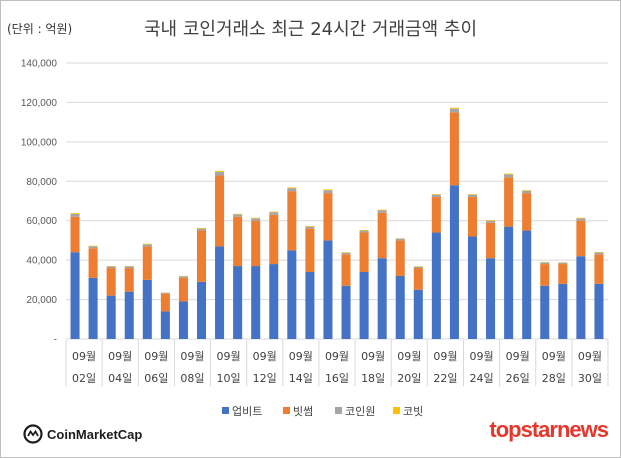 The height and width of the screenshot is (458, 621). I want to click on bar-segment-1-09월 13일, so click(274, 301).